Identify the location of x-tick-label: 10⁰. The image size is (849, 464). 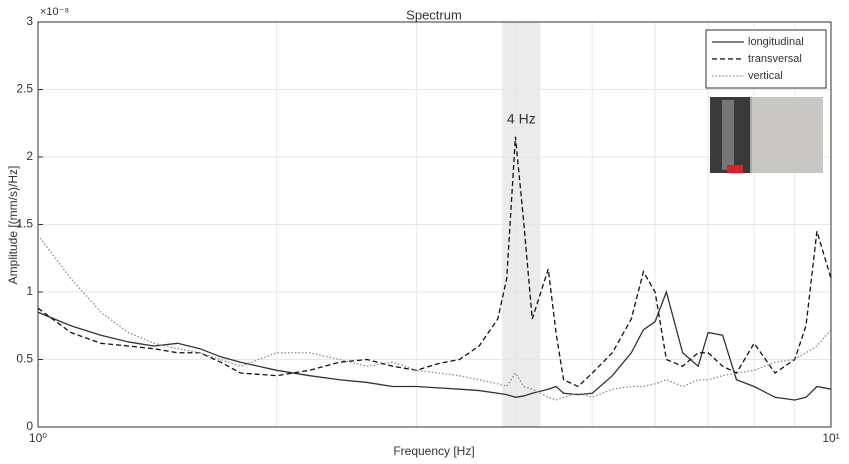
(38, 438).